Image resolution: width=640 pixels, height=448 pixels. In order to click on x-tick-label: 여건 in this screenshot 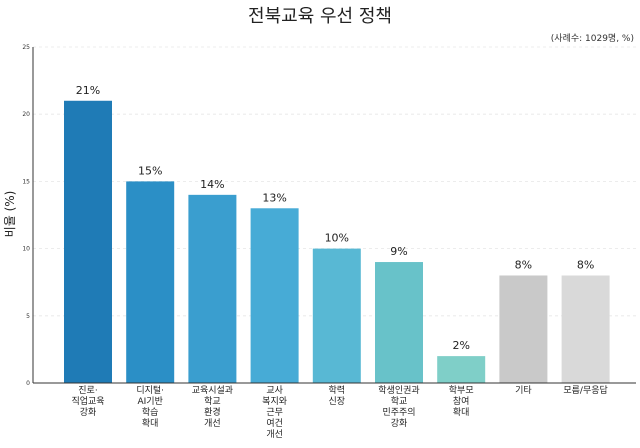, I will do `click(274, 423)`.